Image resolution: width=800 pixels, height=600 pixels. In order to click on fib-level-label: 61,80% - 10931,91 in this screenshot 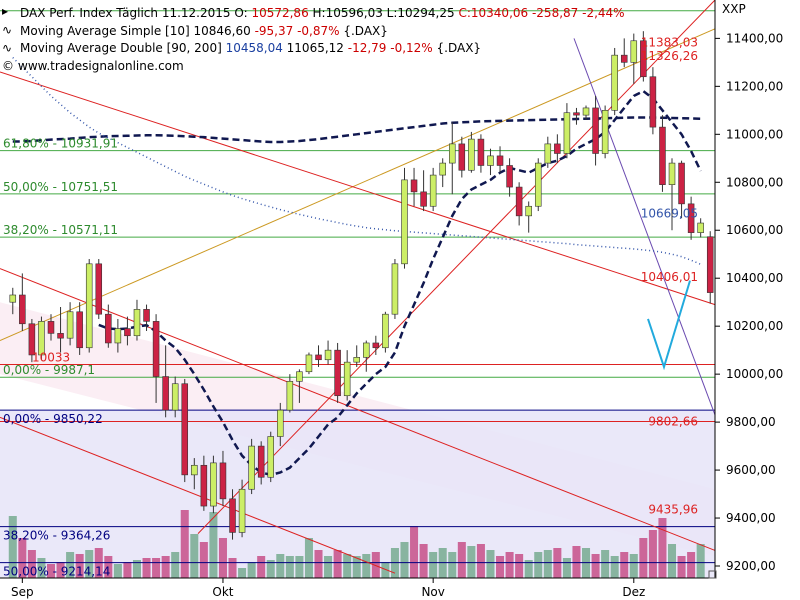, I will do `click(60, 144)`.